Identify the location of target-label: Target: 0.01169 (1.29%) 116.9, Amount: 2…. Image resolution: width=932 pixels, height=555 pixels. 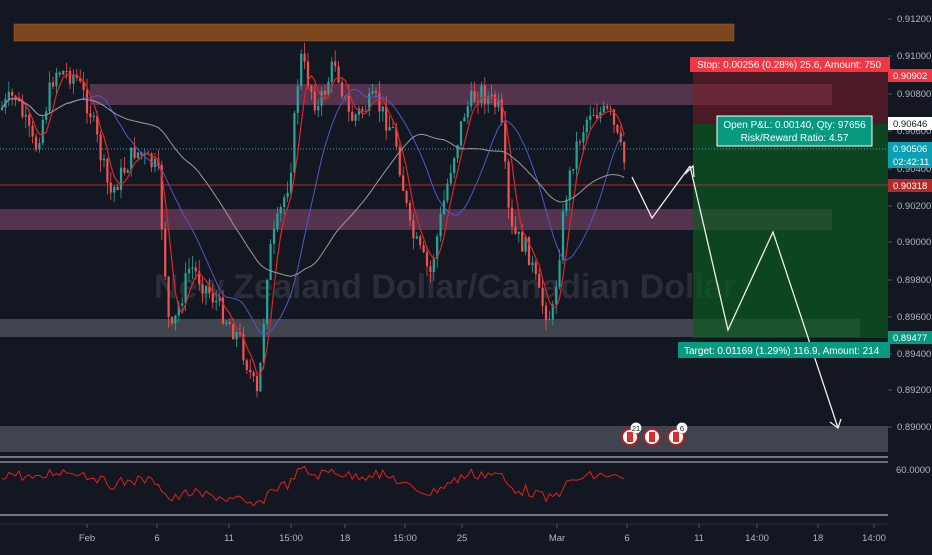
(784, 350).